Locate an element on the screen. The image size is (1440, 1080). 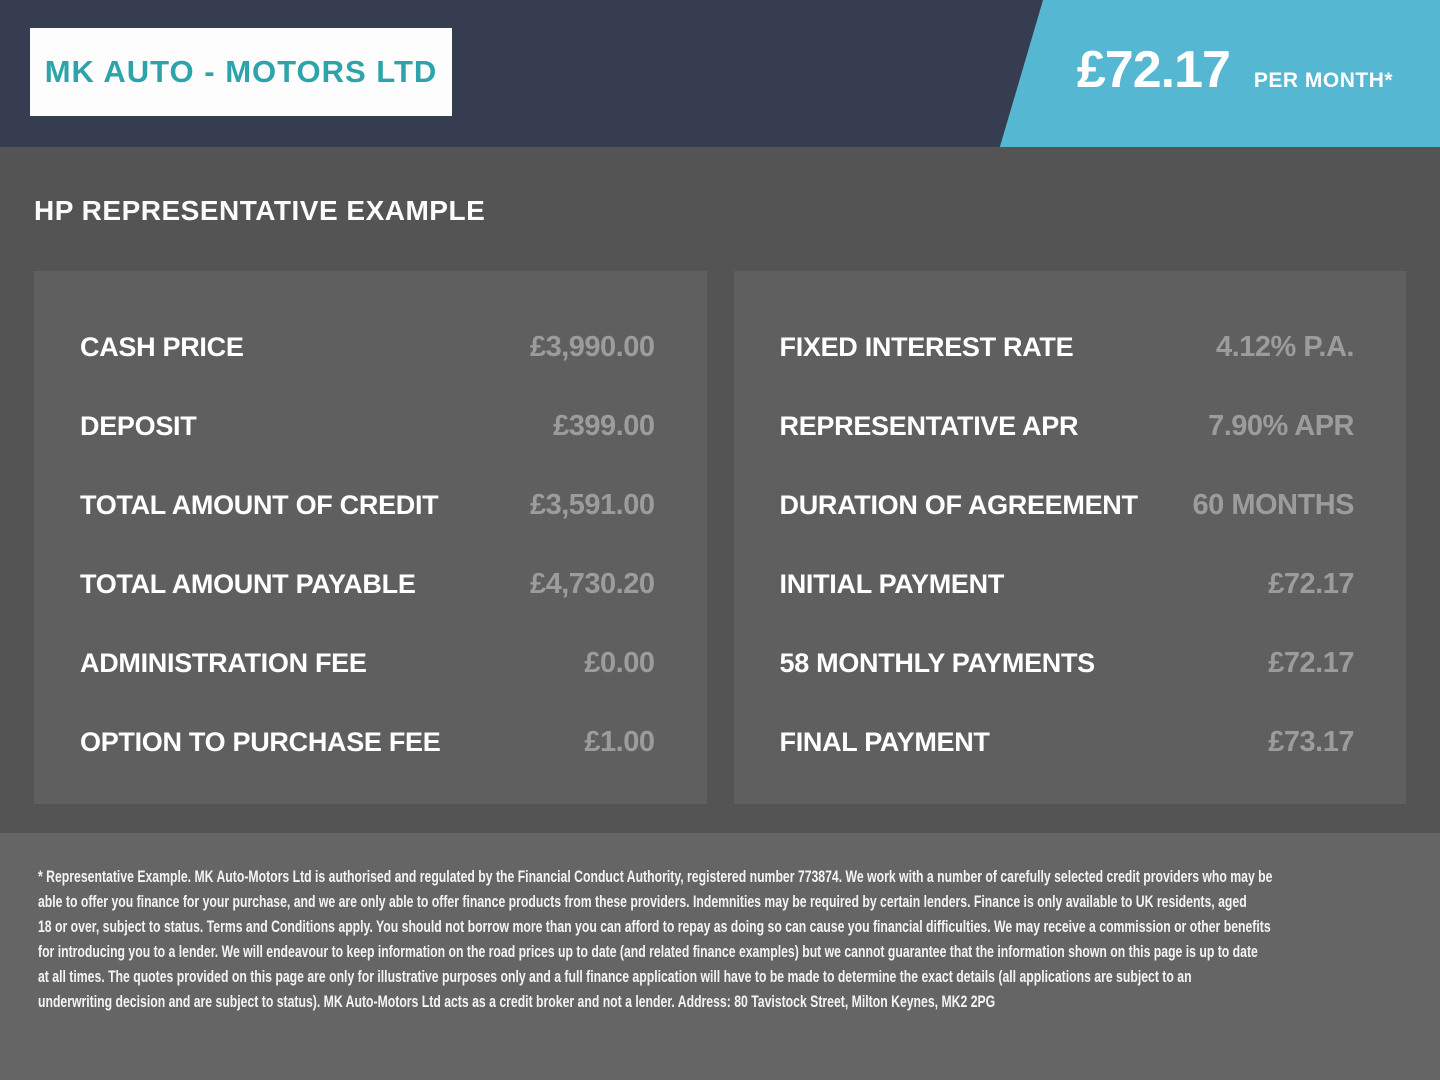
monthly-price-banner: £72.17 PER MONTH* is located at coordinates (1219, 73).